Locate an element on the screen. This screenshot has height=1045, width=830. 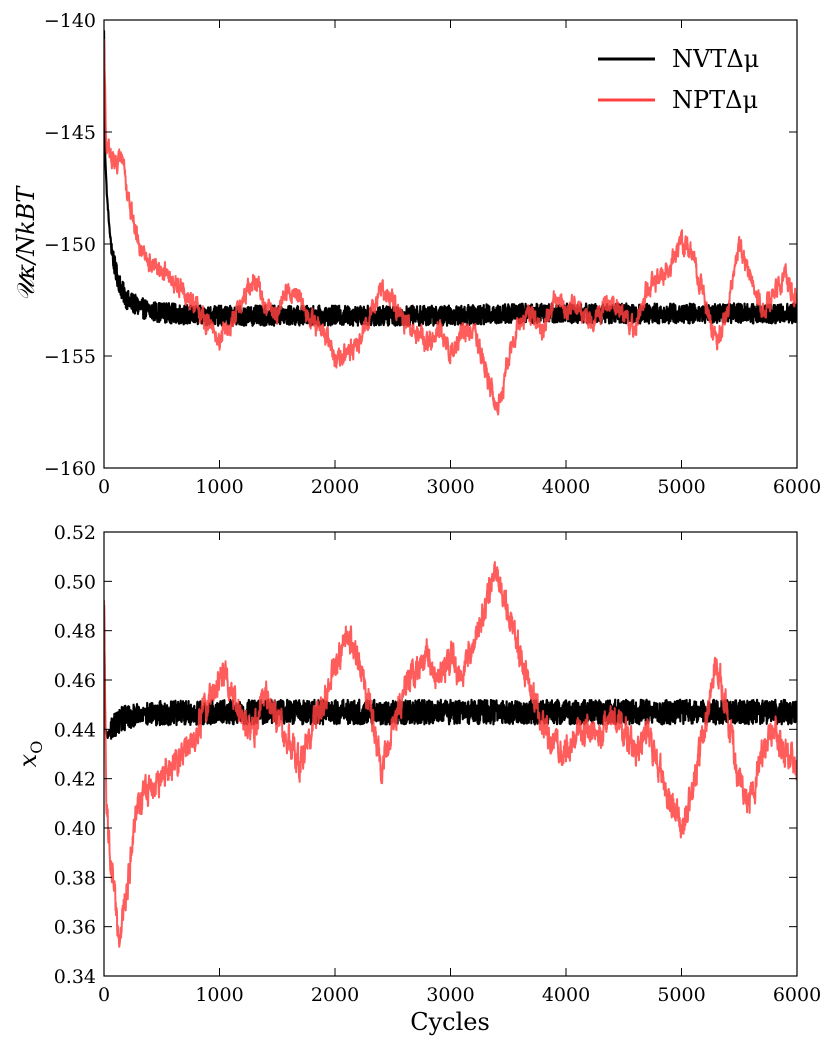
y-tick-label: 0.36 is located at coordinates (75, 928).